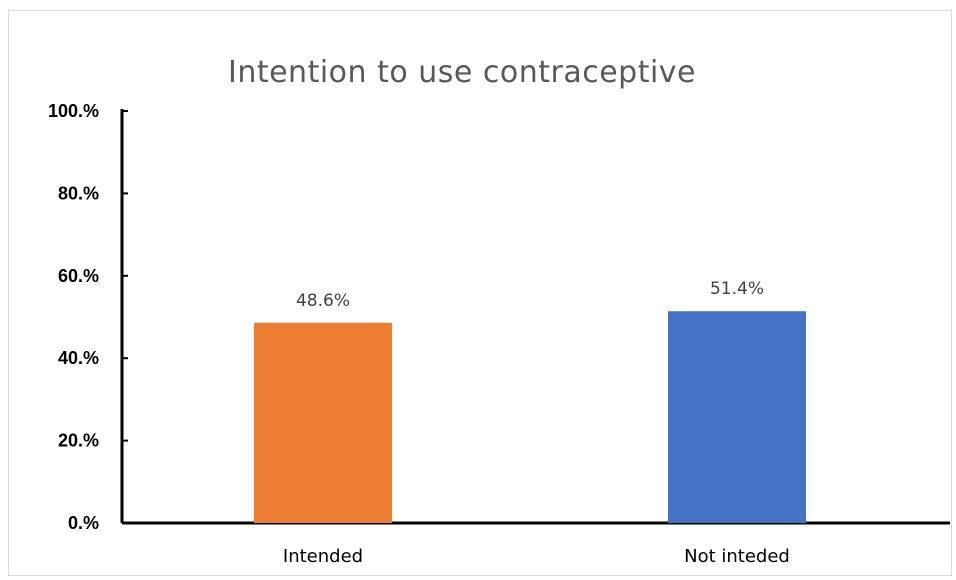 This screenshot has width=956, height=580. Describe the element at coordinates (78, 193) in the screenshot. I see `y-tick-label: 80.%` at that location.